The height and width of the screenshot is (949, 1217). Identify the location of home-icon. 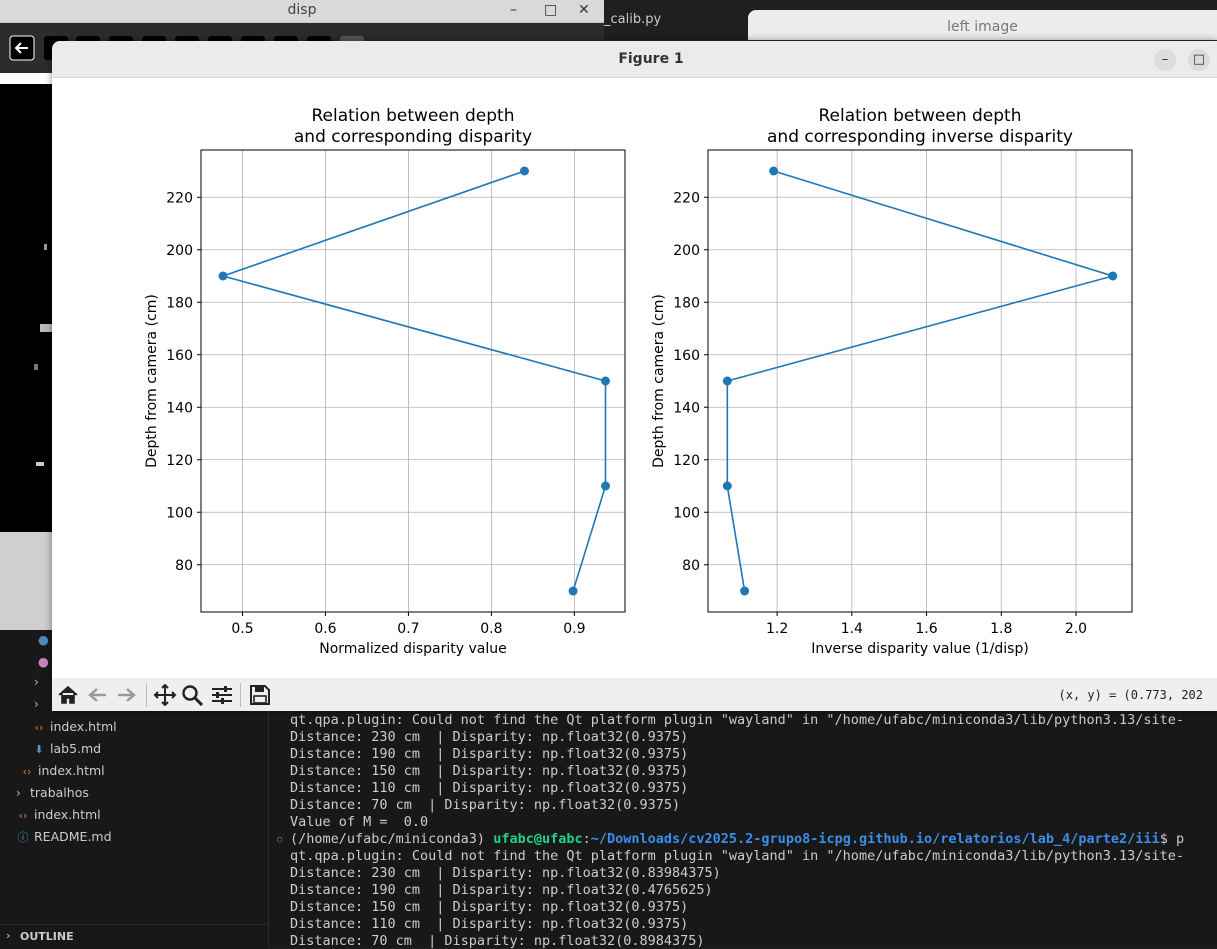
(68, 695).